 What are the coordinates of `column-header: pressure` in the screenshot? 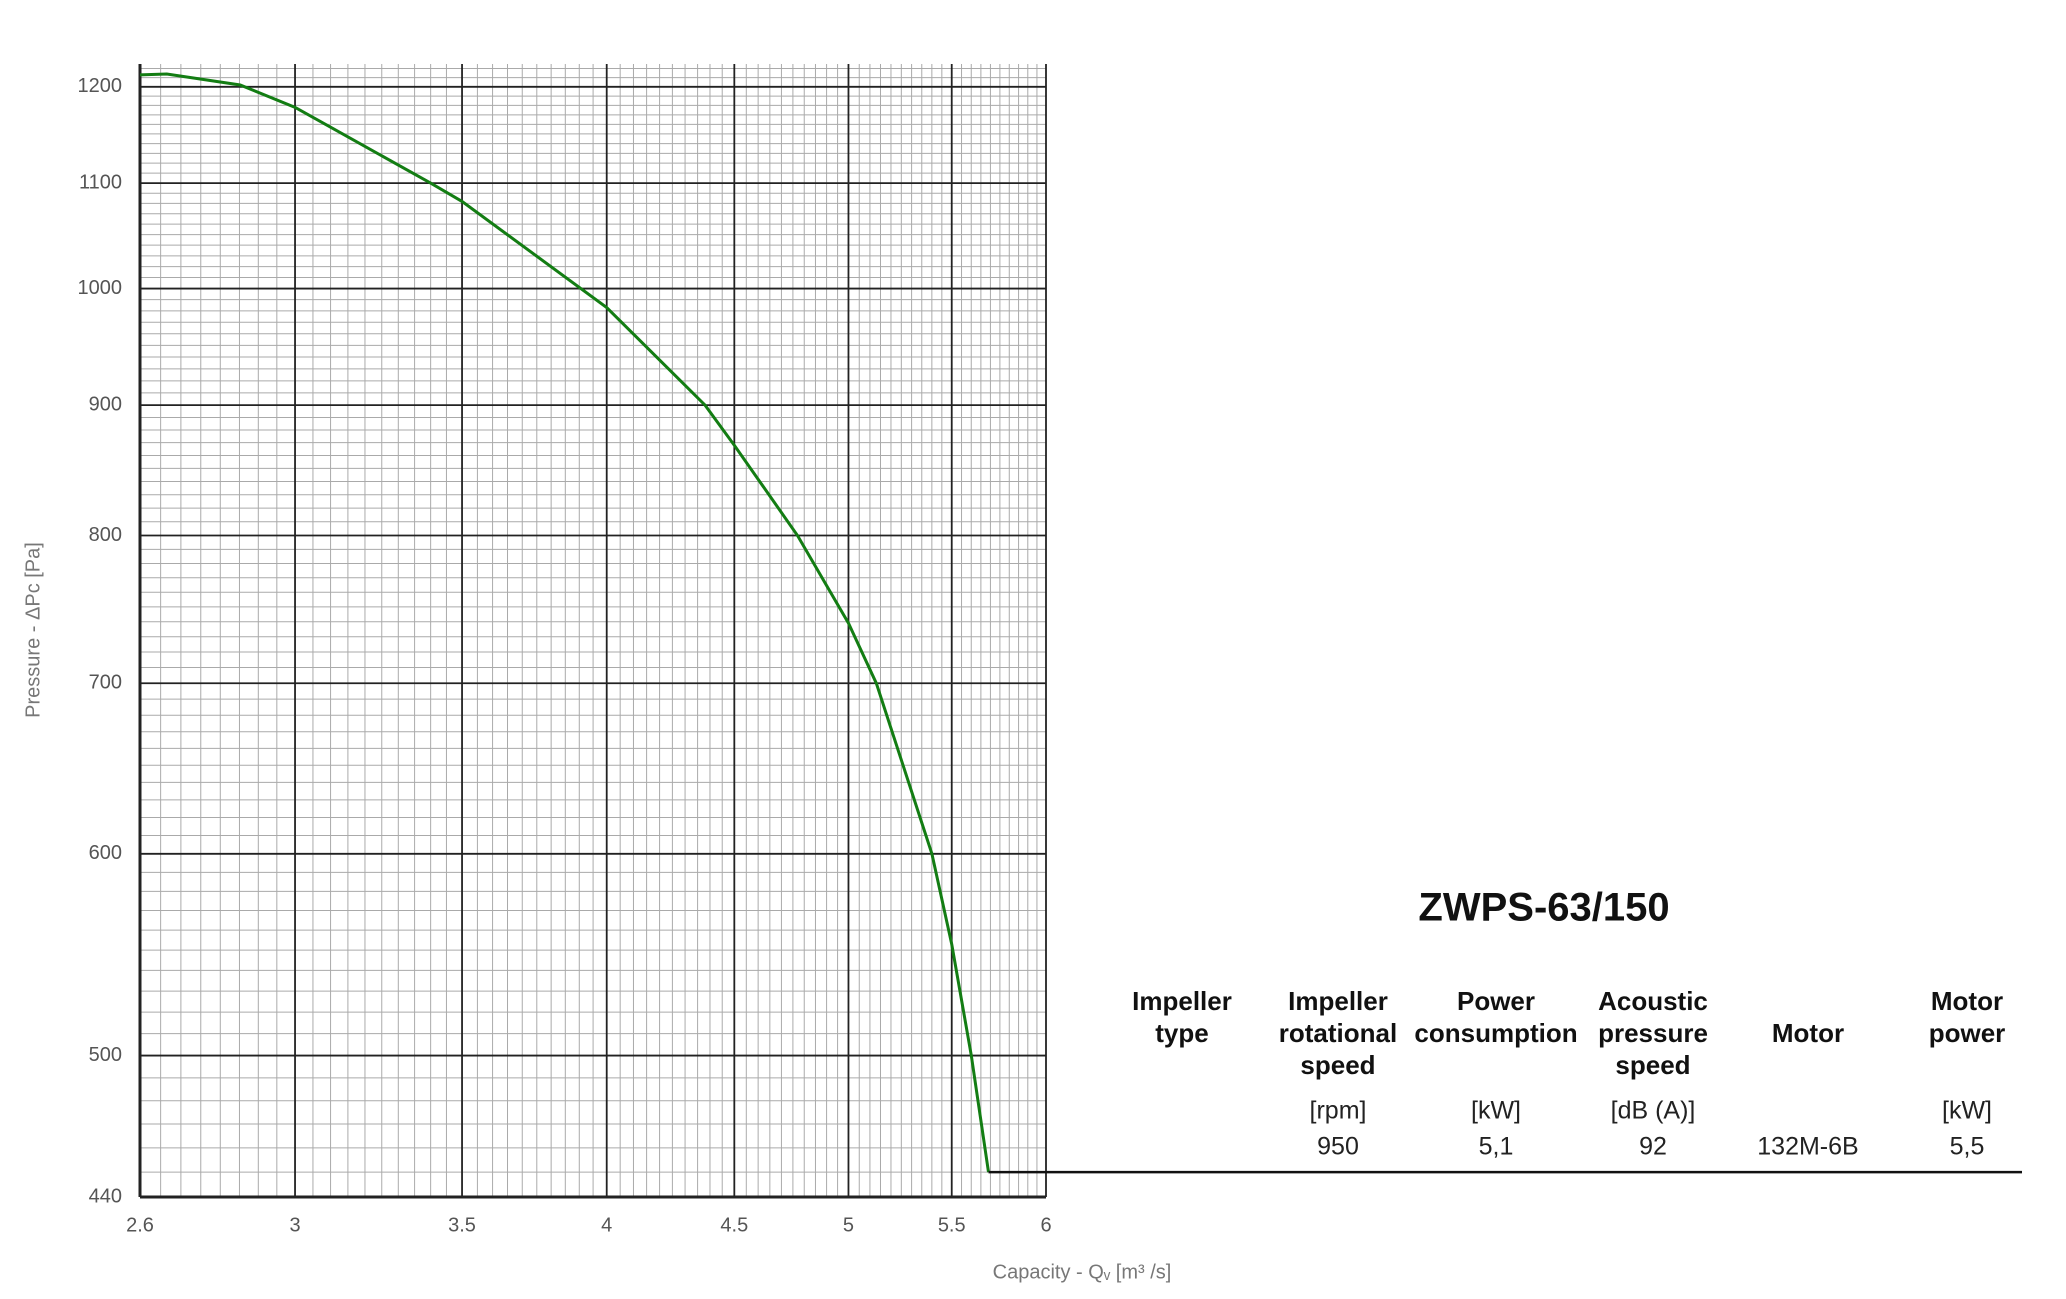 It's located at (1653, 1033).